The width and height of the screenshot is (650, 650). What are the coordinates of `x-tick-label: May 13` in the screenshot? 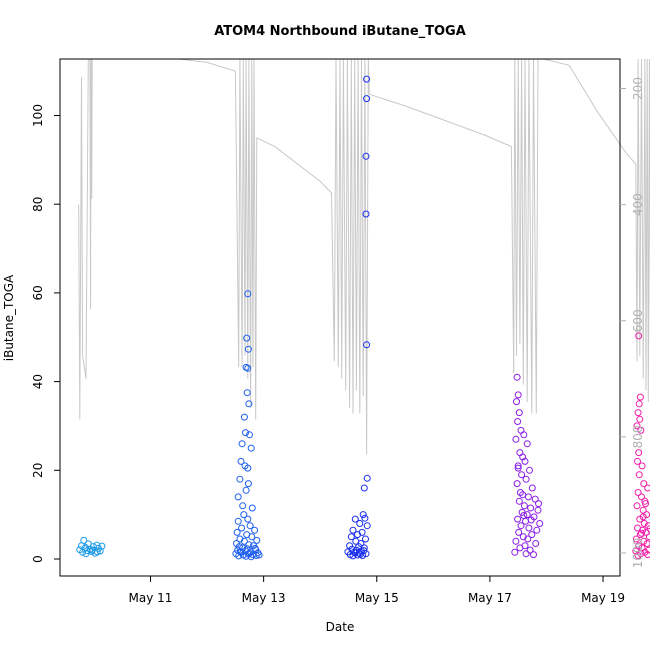 It's located at (264, 598).